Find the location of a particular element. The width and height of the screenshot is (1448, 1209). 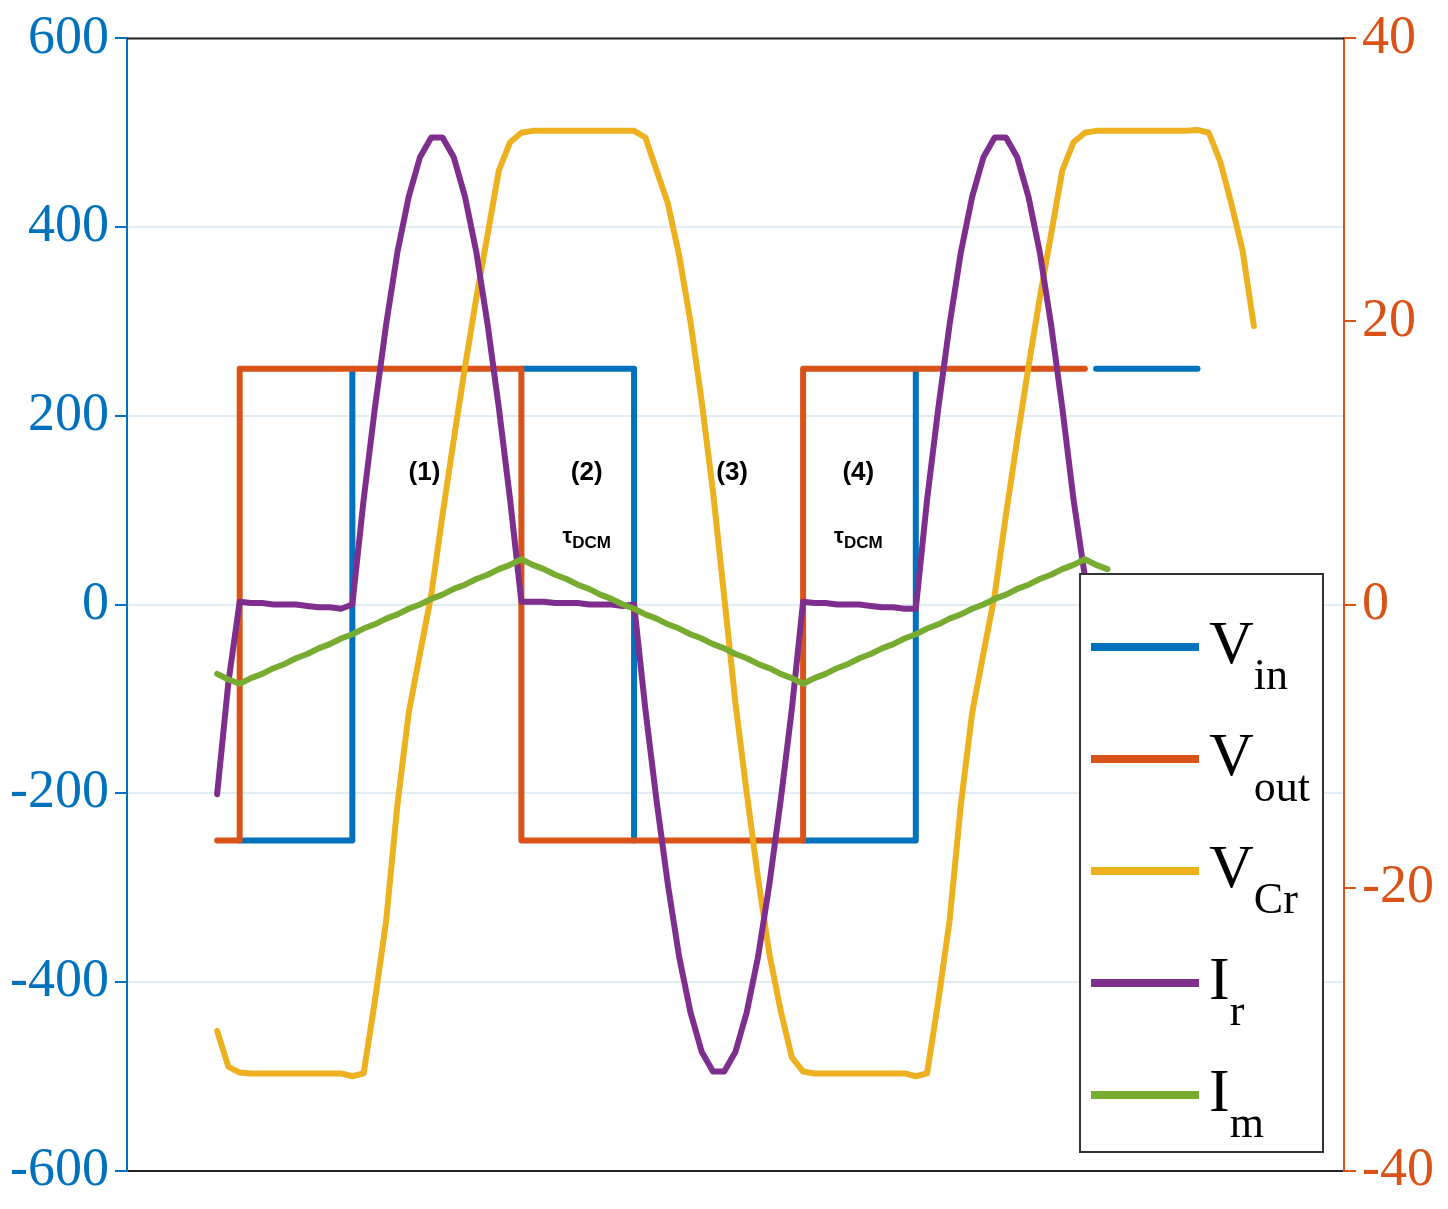

y-tick-label: -400 is located at coordinates (59, 978).